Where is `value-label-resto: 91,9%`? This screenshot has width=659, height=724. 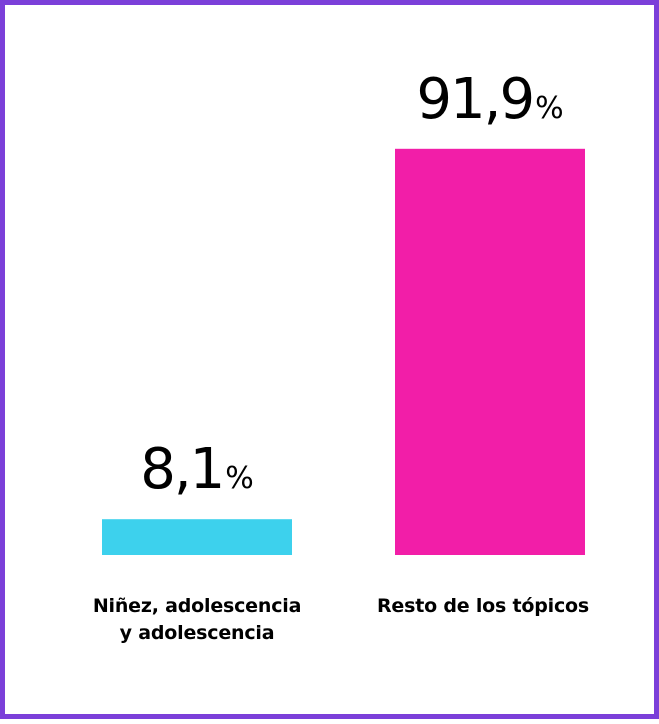 value-label-resto: 91,9% is located at coordinates (489, 99).